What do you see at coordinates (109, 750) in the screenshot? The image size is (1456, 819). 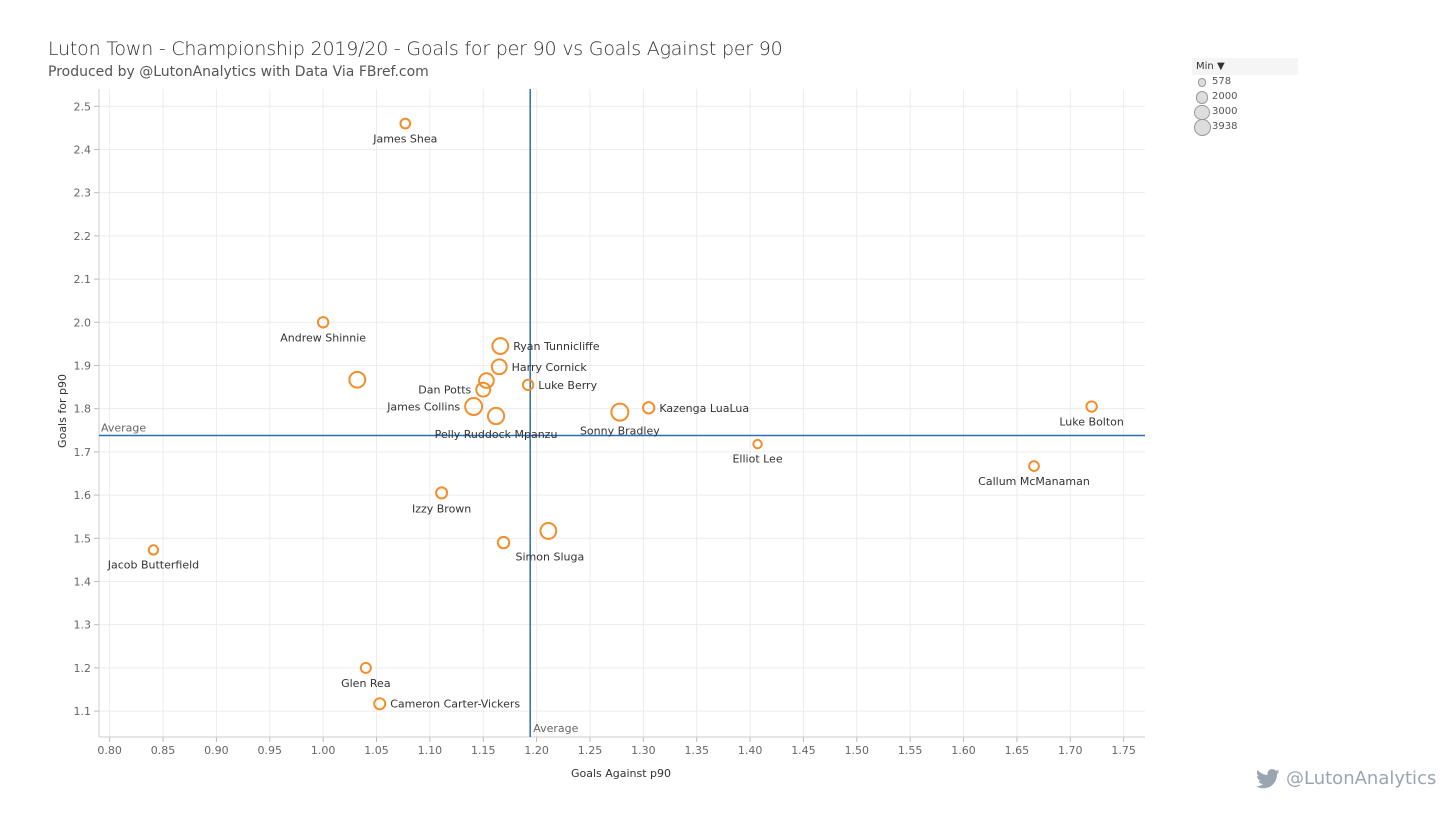 I see `x-tick-label: 0.80` at bounding box center [109, 750].